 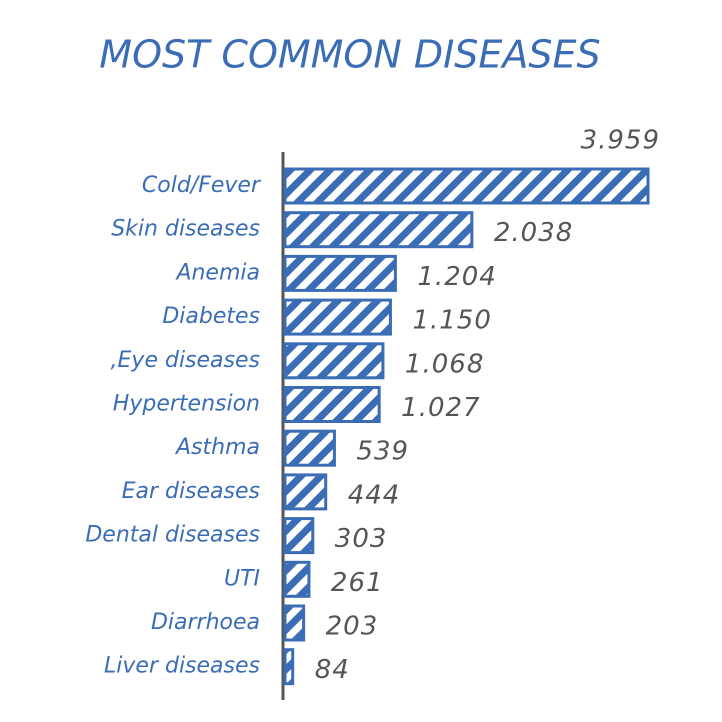 What do you see at coordinates (172, 535) in the screenshot?
I see `category-label: Dental diseases` at bounding box center [172, 535].